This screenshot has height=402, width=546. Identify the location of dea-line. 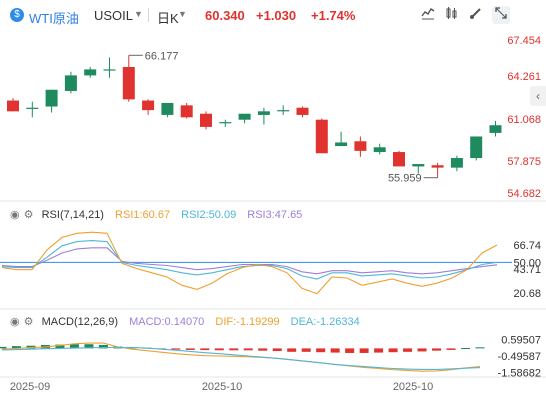
(241, 358).